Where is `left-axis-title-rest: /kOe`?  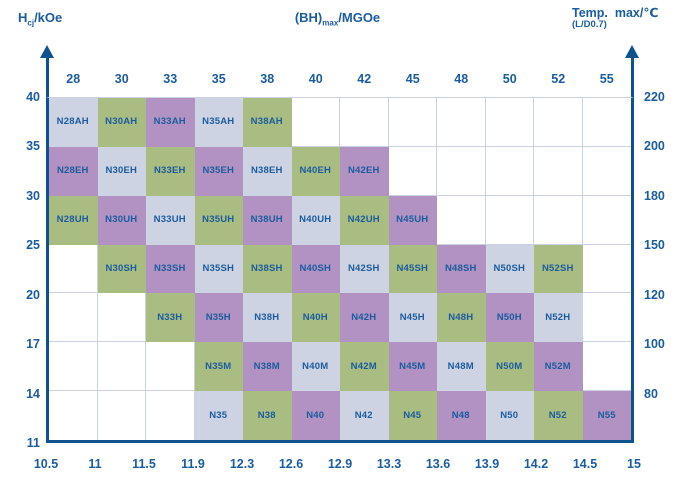 left-axis-title-rest: /kOe is located at coordinates (48, 17).